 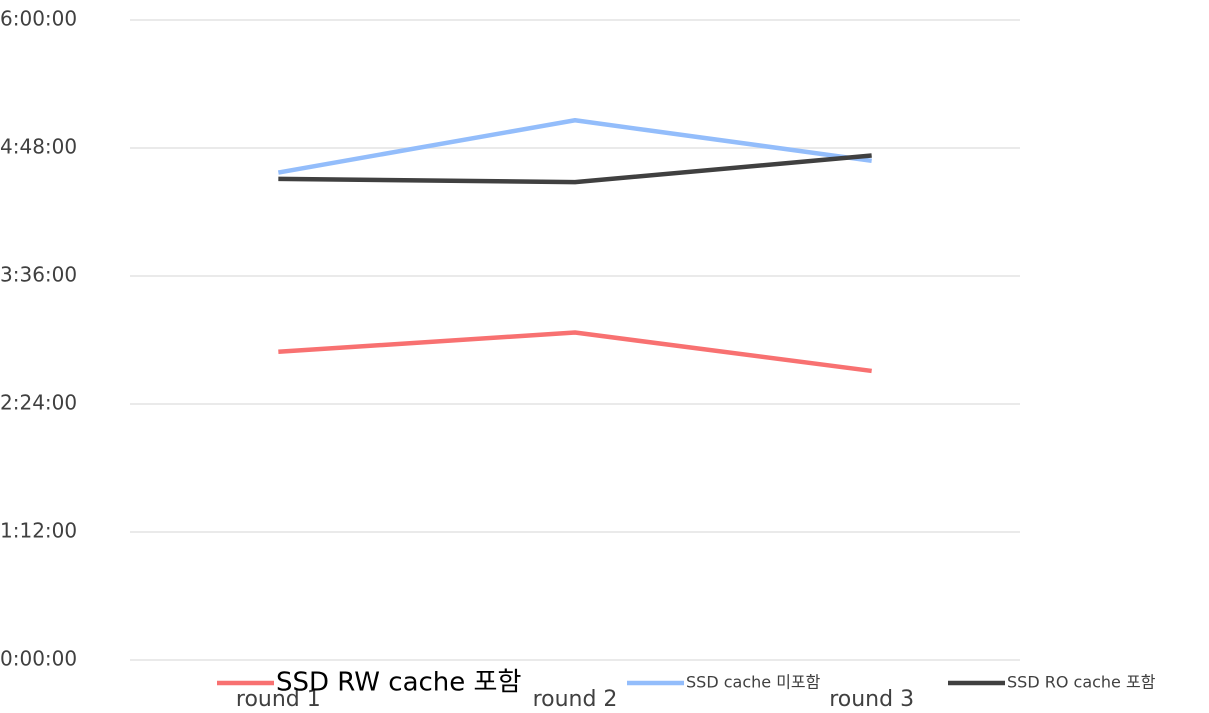 What do you see at coordinates (398, 683) in the screenshot?
I see `legend-label: SSD RW cache 포함` at bounding box center [398, 683].